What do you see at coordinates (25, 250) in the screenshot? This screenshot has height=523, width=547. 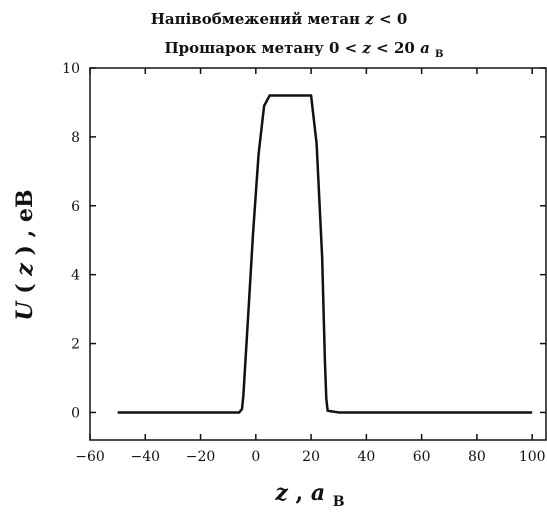 I see `y-label-close: )` at bounding box center [25, 250].